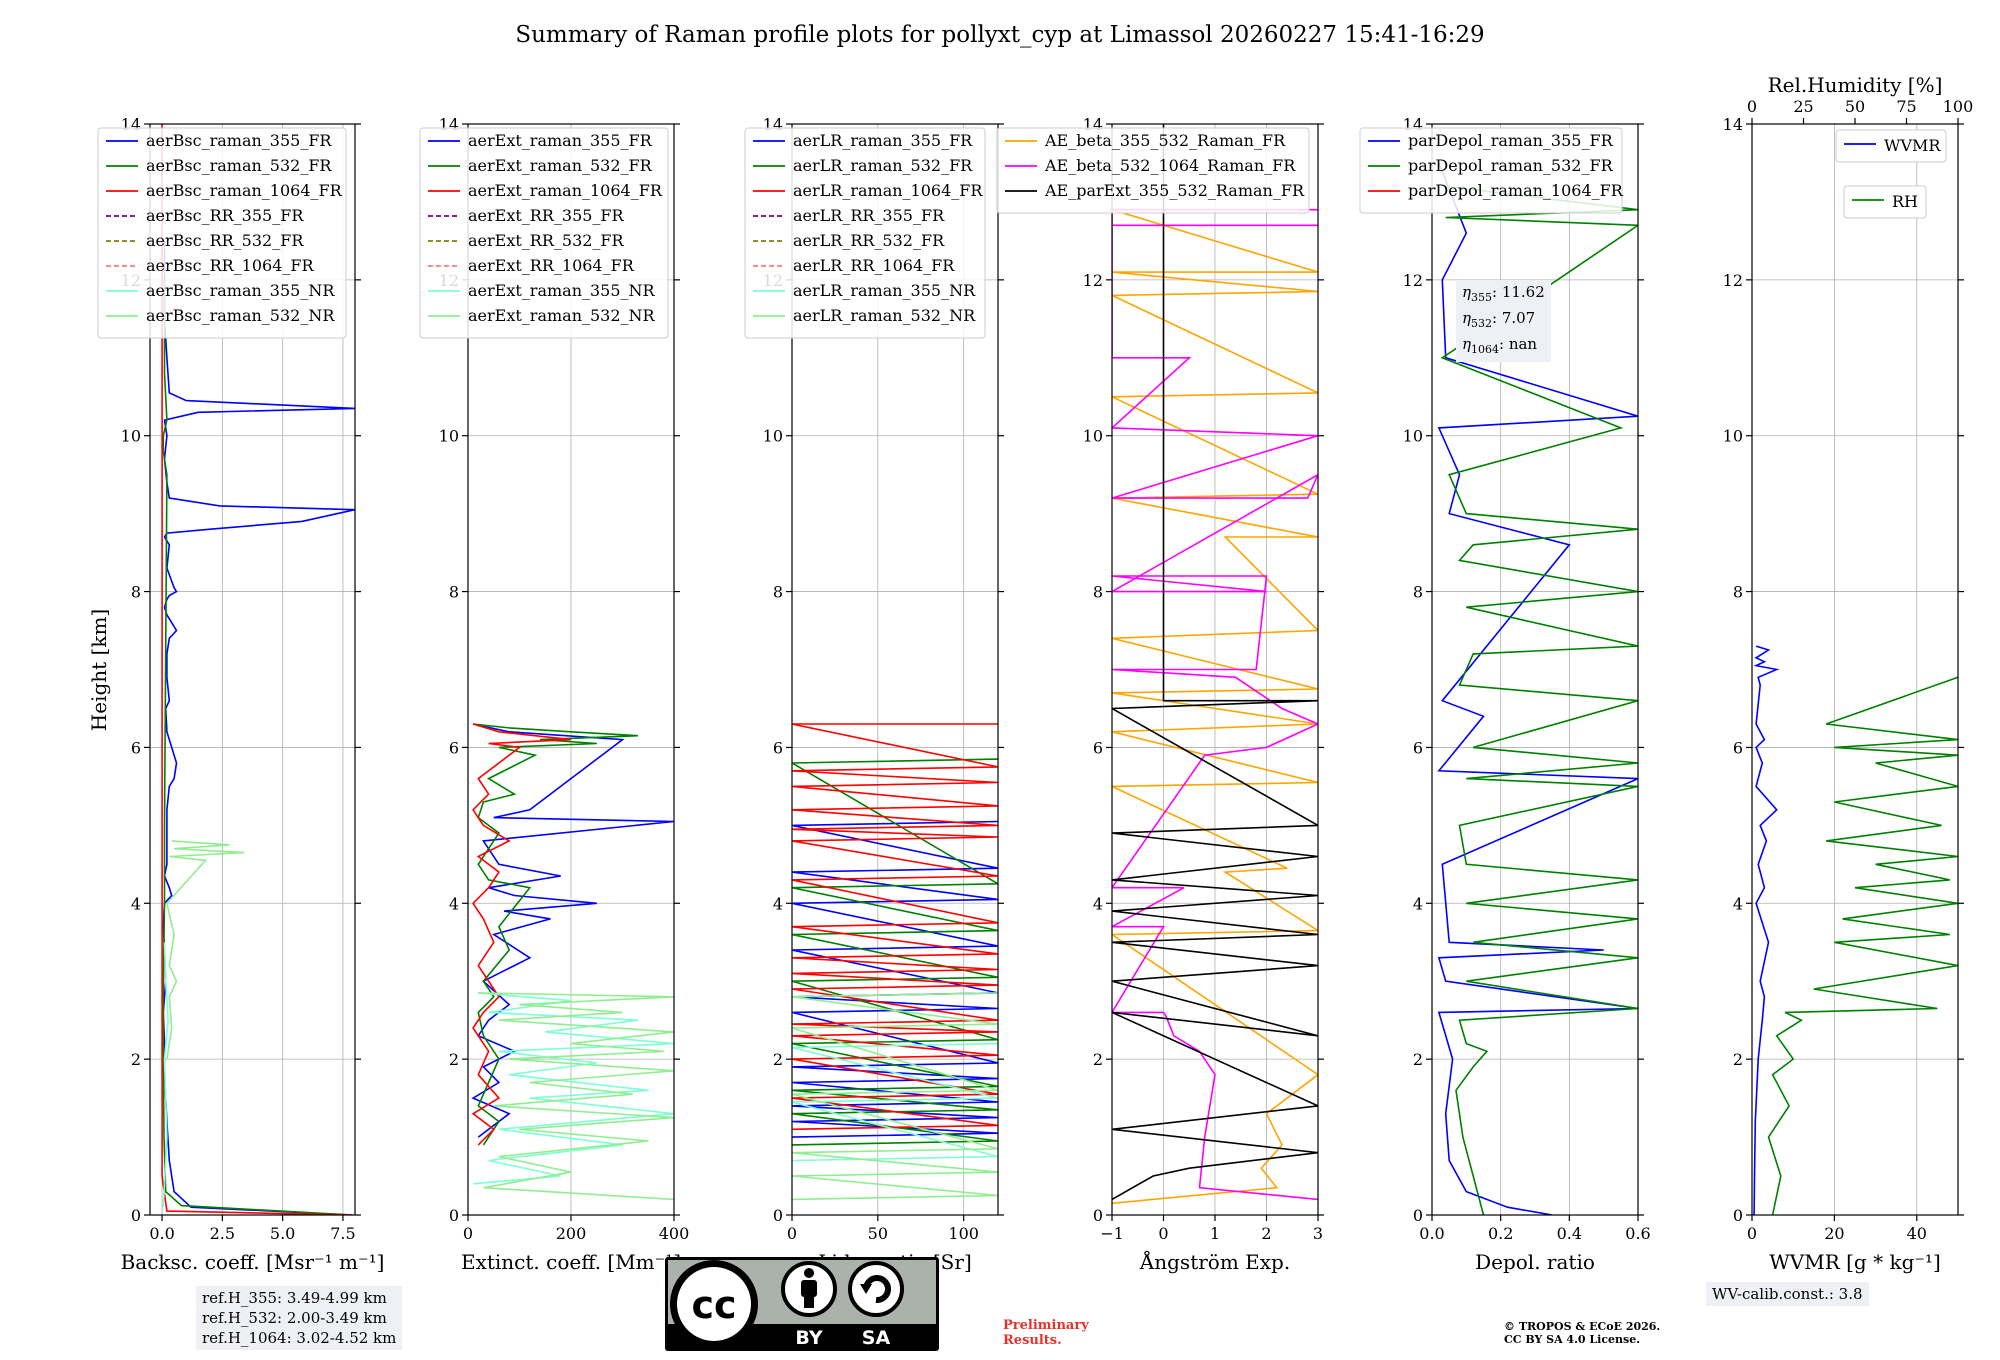 Image resolution: width=2000 pixels, height=1360 pixels. Describe the element at coordinates (874, 265) in the screenshot. I see `legend-label: aerLR_RR_1064_FR` at that location.